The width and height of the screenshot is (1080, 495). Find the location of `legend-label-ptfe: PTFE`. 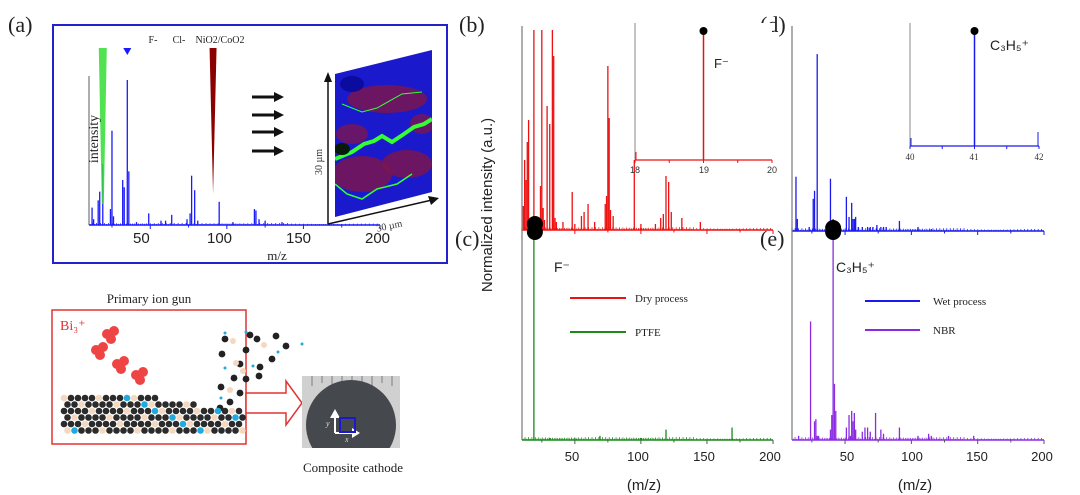

legend-label-ptfe: PTFE is located at coordinates (648, 333).